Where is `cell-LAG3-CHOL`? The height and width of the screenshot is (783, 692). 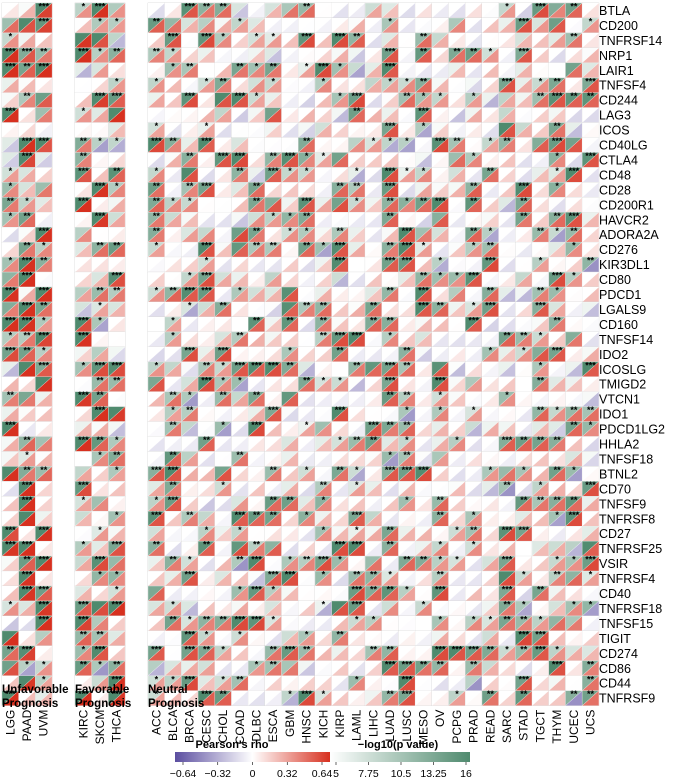
cell-LAG3-CHOL is located at coordinates (223, 115).